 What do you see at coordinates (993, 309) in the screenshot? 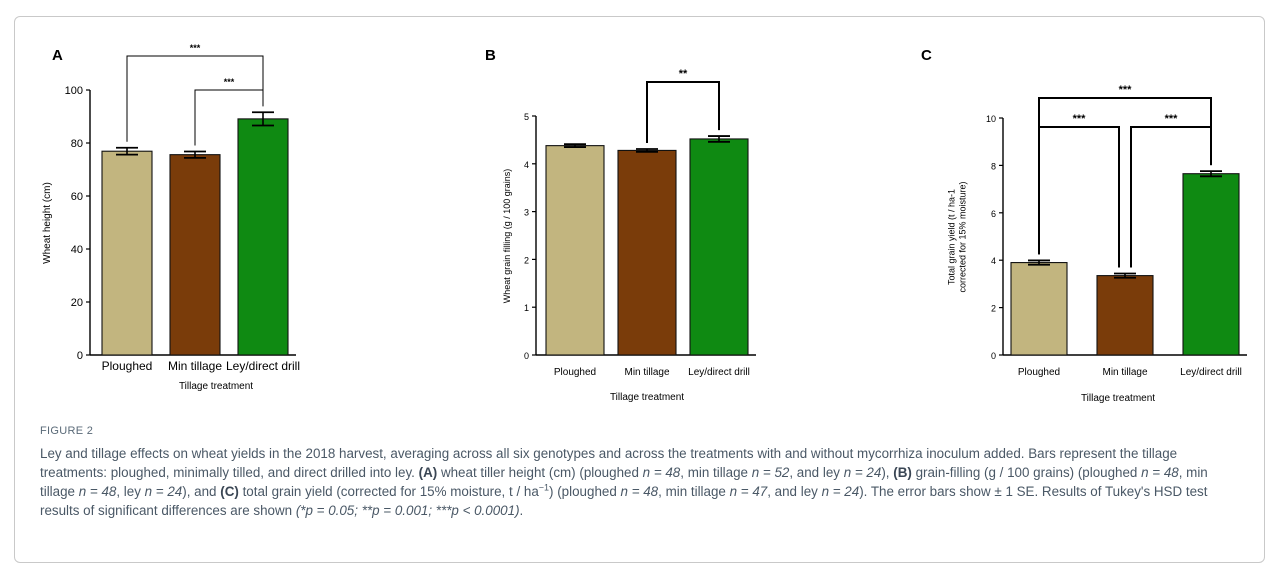
I see `y-tick-label-c: 2` at bounding box center [993, 309].